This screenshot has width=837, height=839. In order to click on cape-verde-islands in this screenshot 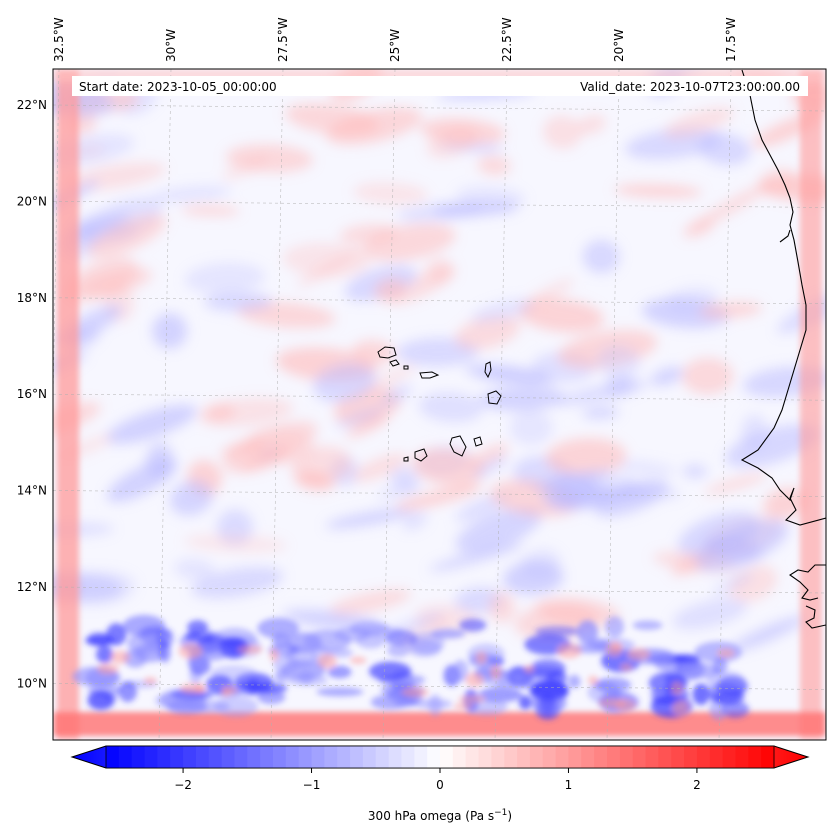, I will do `click(439, 404)`.